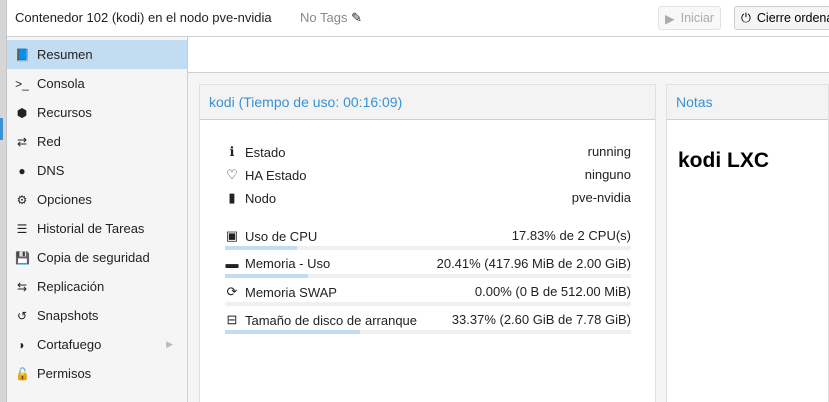 This screenshot has width=829, height=402. I want to click on tags-editor: No Tags ✎, so click(331, 18).